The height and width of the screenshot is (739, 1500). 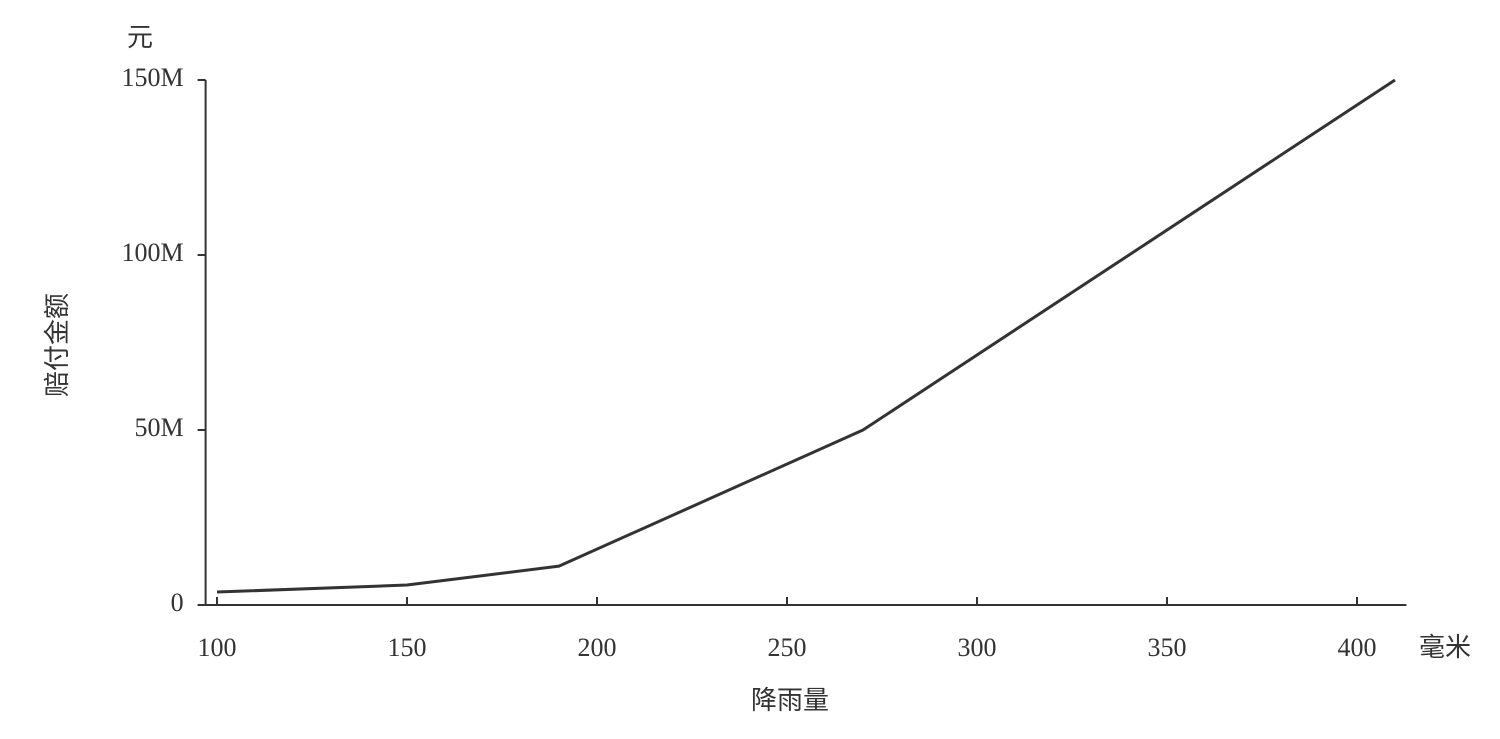 What do you see at coordinates (140, 37) in the screenshot?
I see `y-unit: 元` at bounding box center [140, 37].